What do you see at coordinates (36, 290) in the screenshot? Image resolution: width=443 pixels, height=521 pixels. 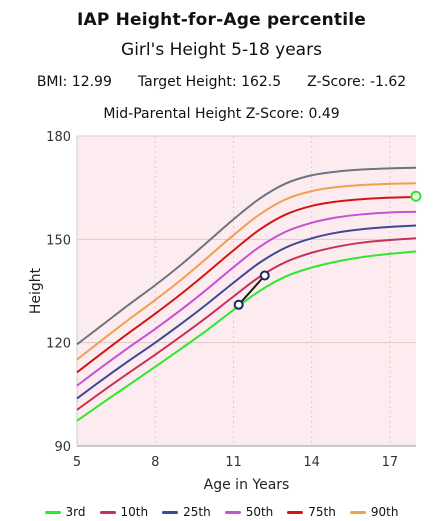 I see `y-axis-title: Height` at bounding box center [36, 290].